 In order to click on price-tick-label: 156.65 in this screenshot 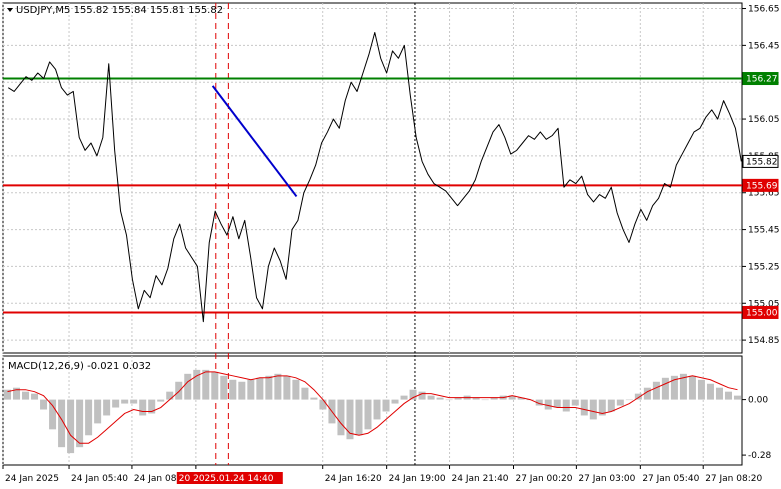, I will do `click(764, 10)`.